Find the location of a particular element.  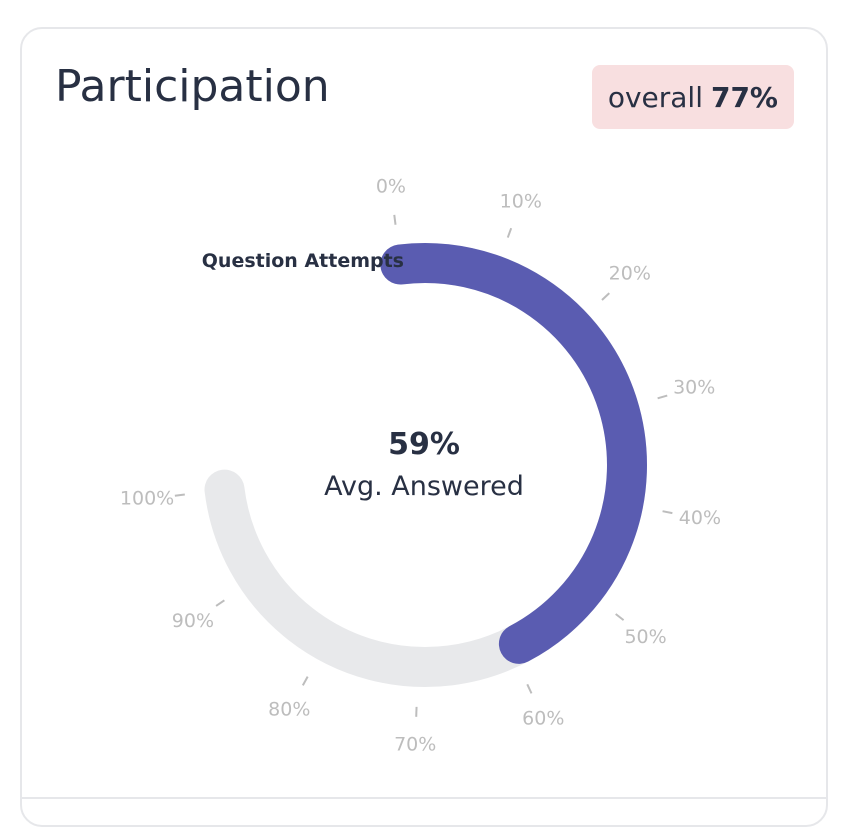

gauge-center-caption: Avg. Answered is located at coordinates (424, 486).